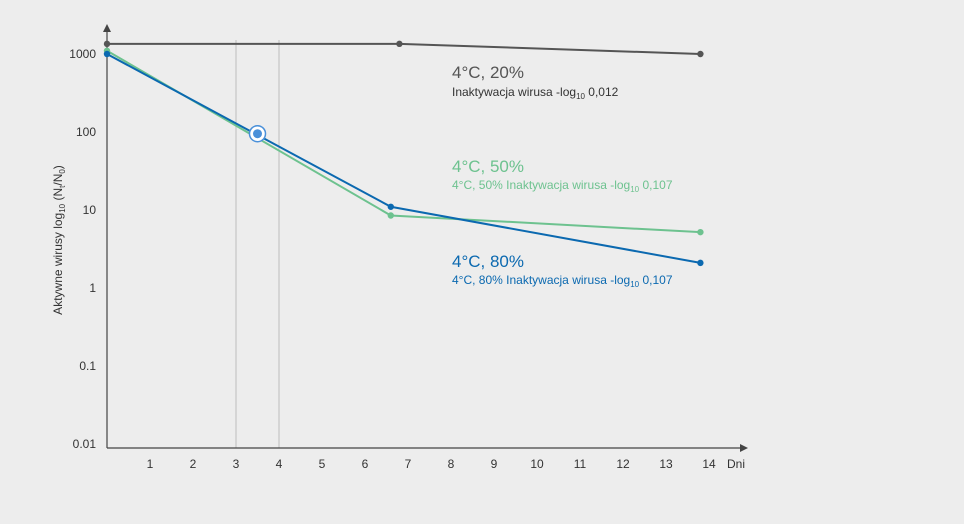 The height and width of the screenshot is (524, 964). Describe the element at coordinates (744, 448) in the screenshot. I see `x-axis-arrow` at that location.